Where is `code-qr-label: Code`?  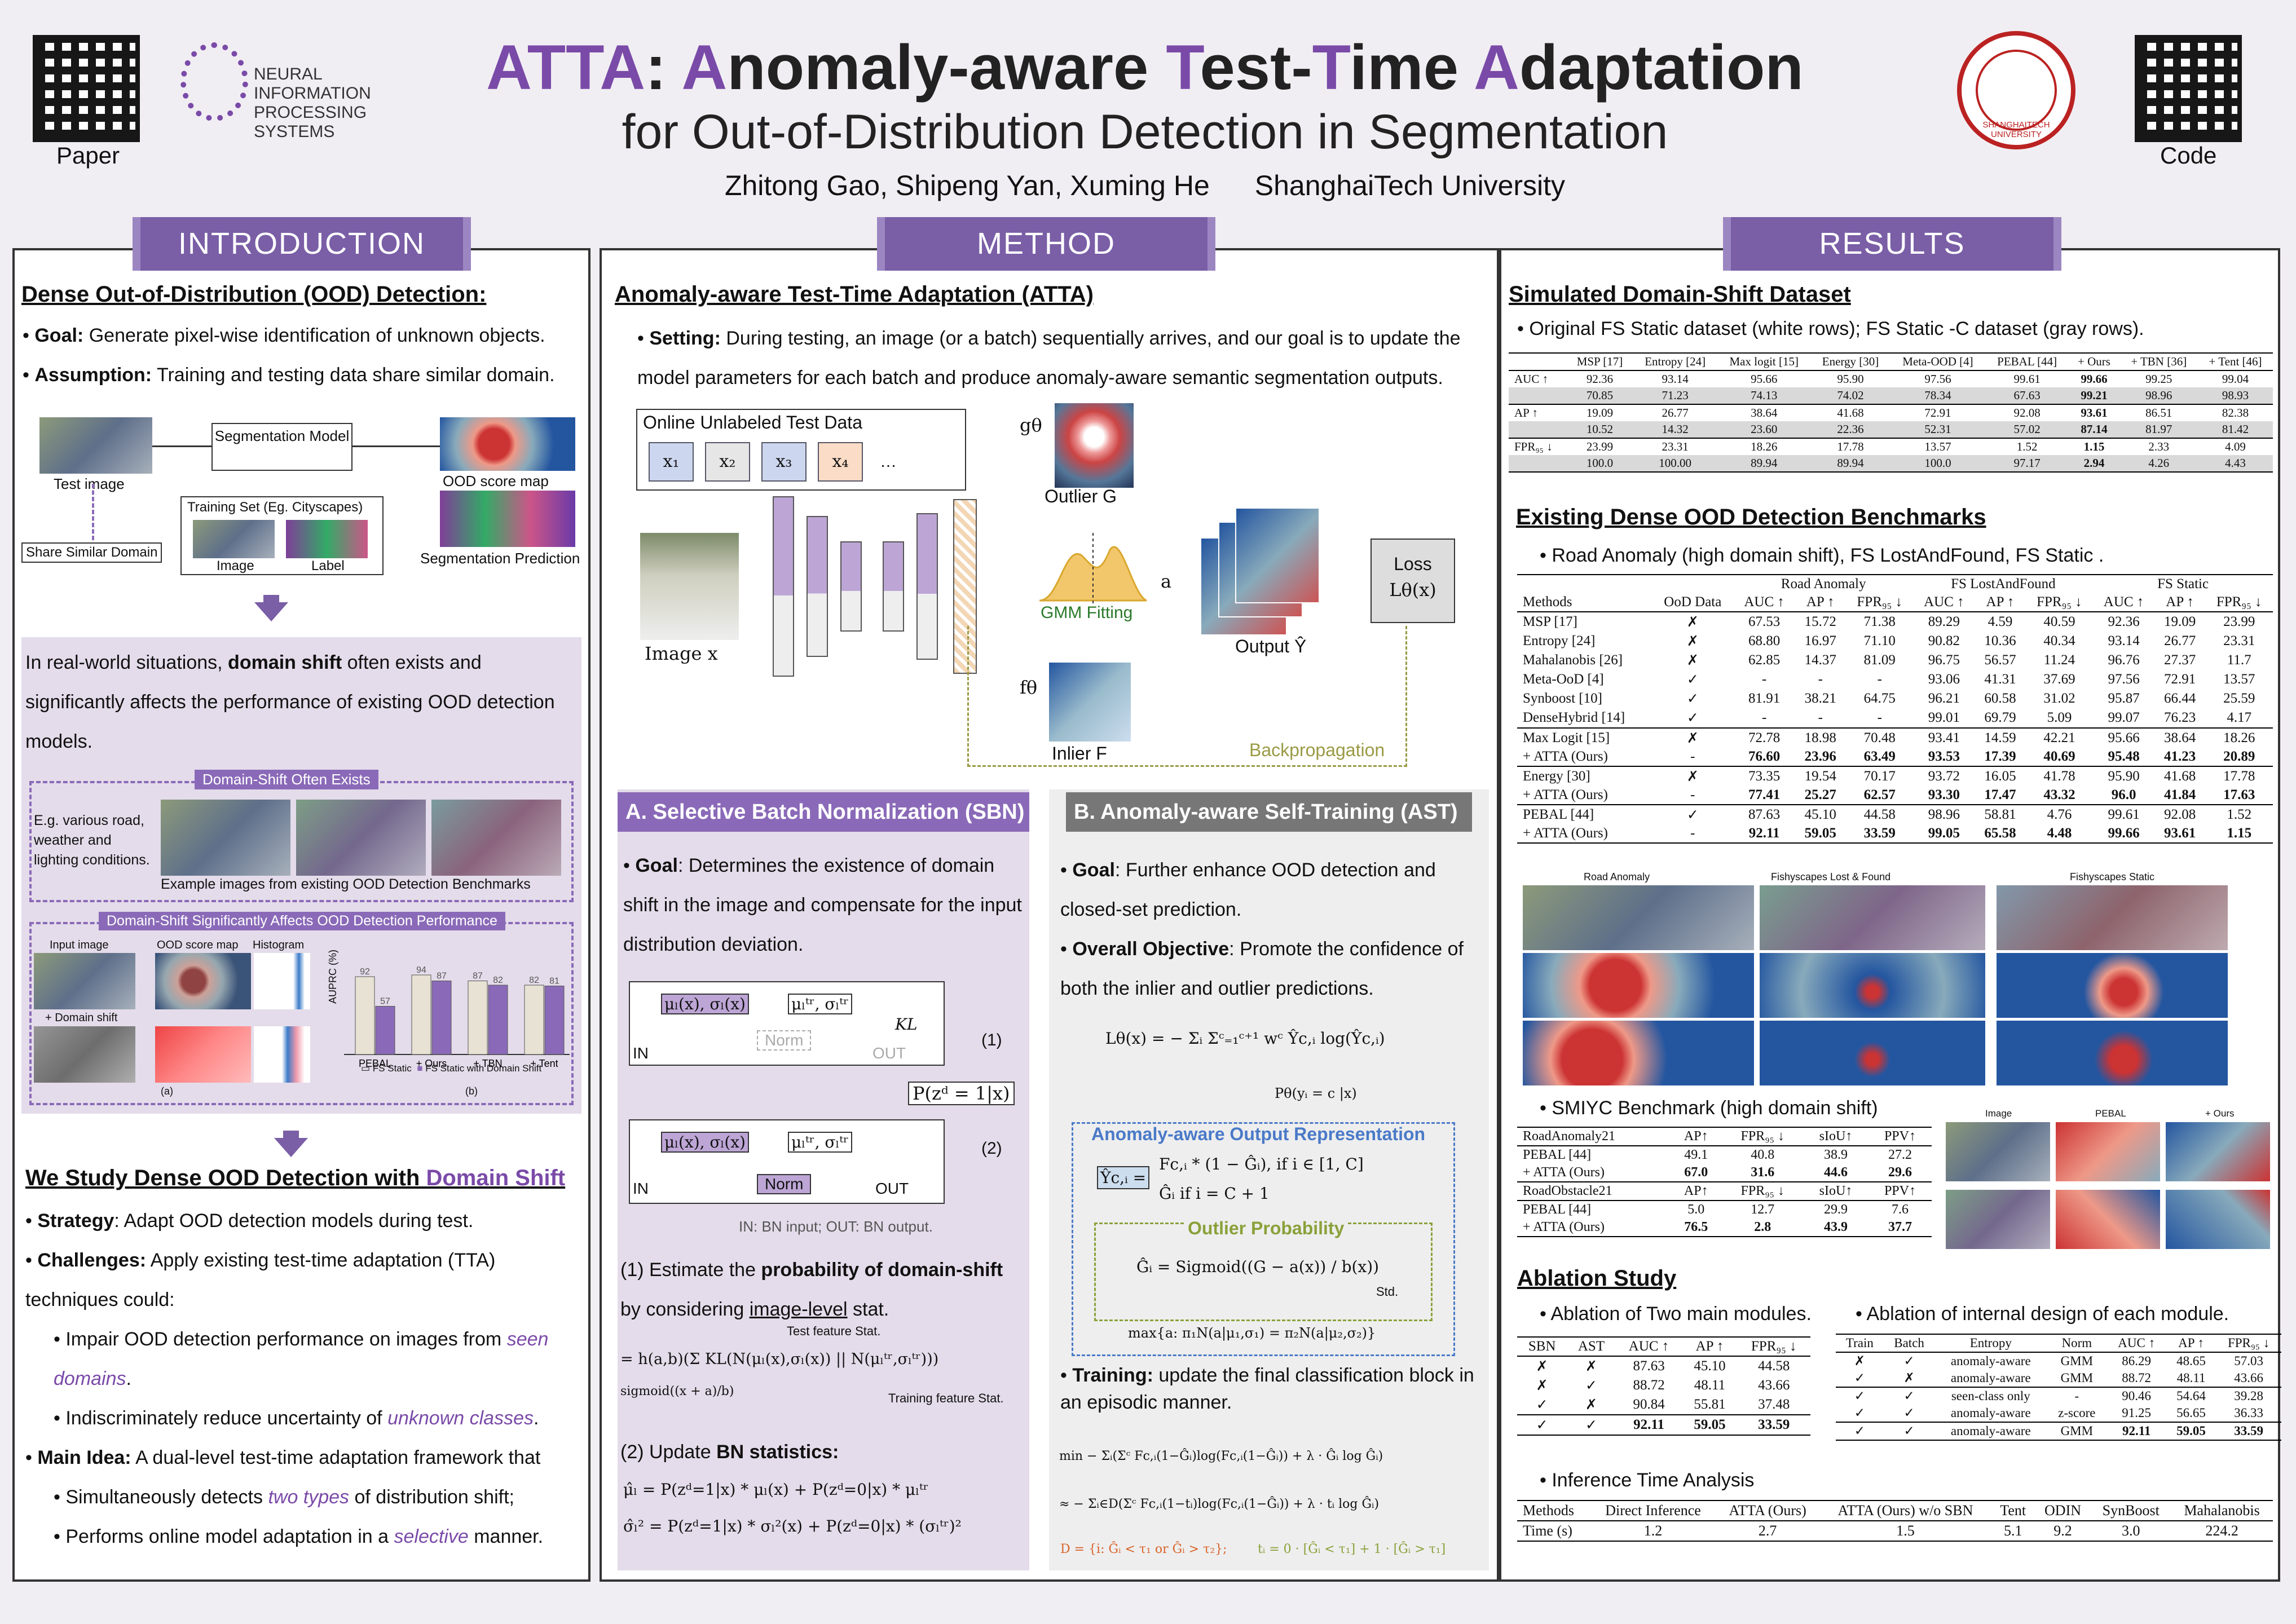 code-qr-label: Code is located at coordinates (2188, 155).